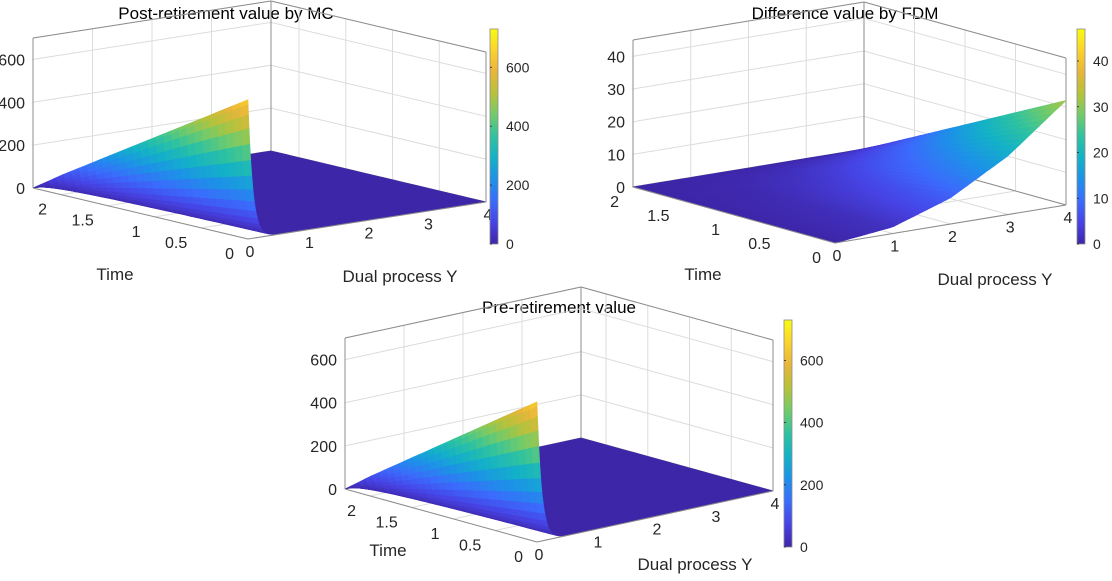  I want to click on time-tick-label: 0, so click(816, 258).